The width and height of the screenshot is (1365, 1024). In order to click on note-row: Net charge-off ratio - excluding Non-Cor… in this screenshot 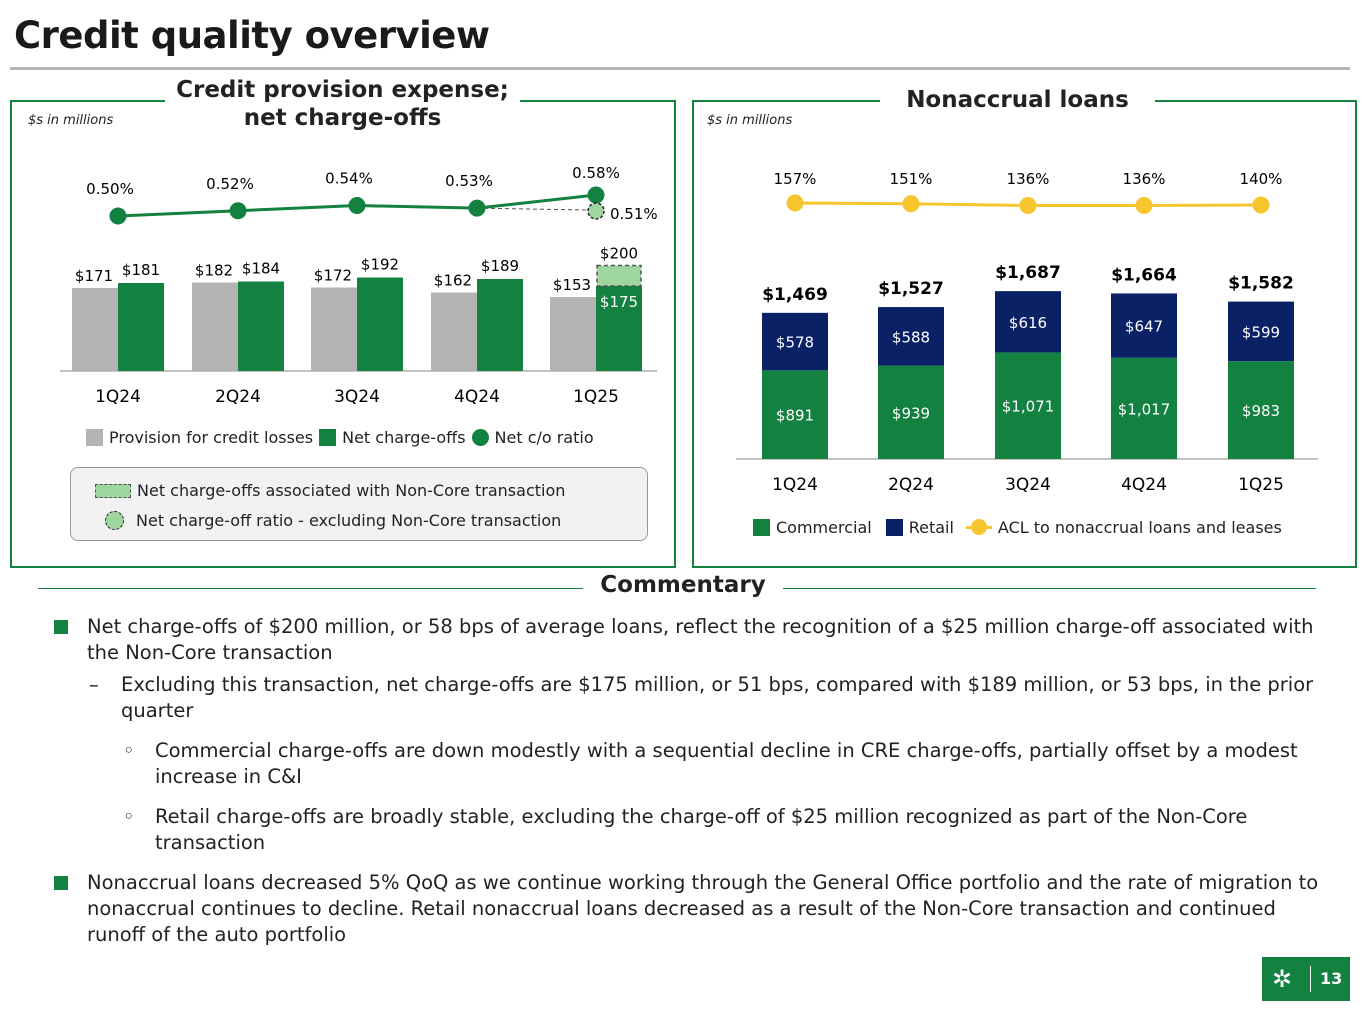, I will do `click(333, 520)`.